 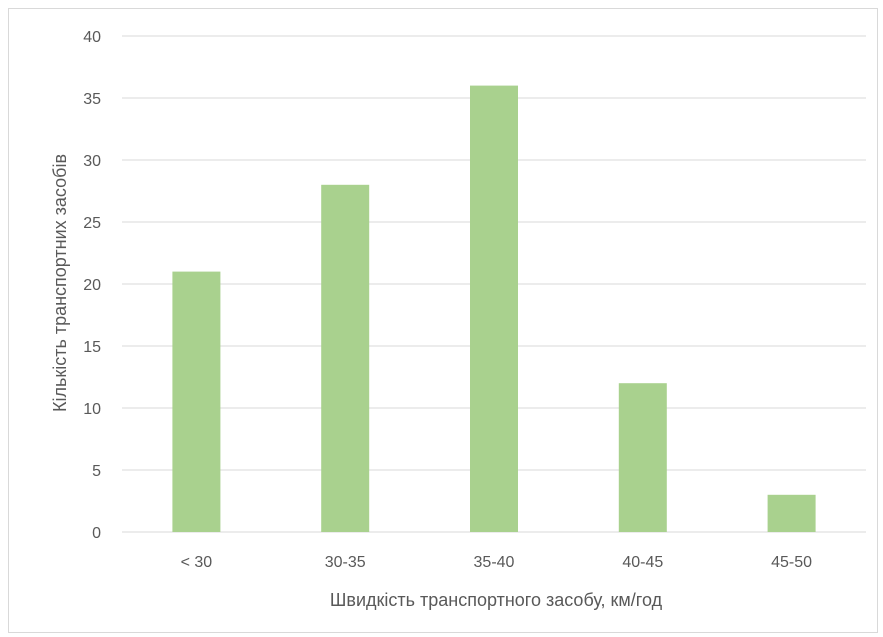 What do you see at coordinates (494, 562) in the screenshot?
I see `x-tick-label: 35-40` at bounding box center [494, 562].